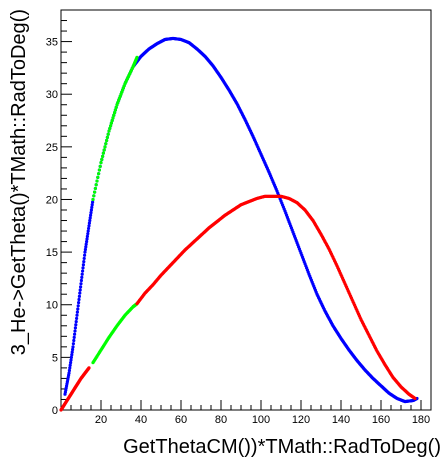 Image resolution: width=441 pixels, height=459 pixels. I want to click on x-tick-label: 100, so click(261, 420).